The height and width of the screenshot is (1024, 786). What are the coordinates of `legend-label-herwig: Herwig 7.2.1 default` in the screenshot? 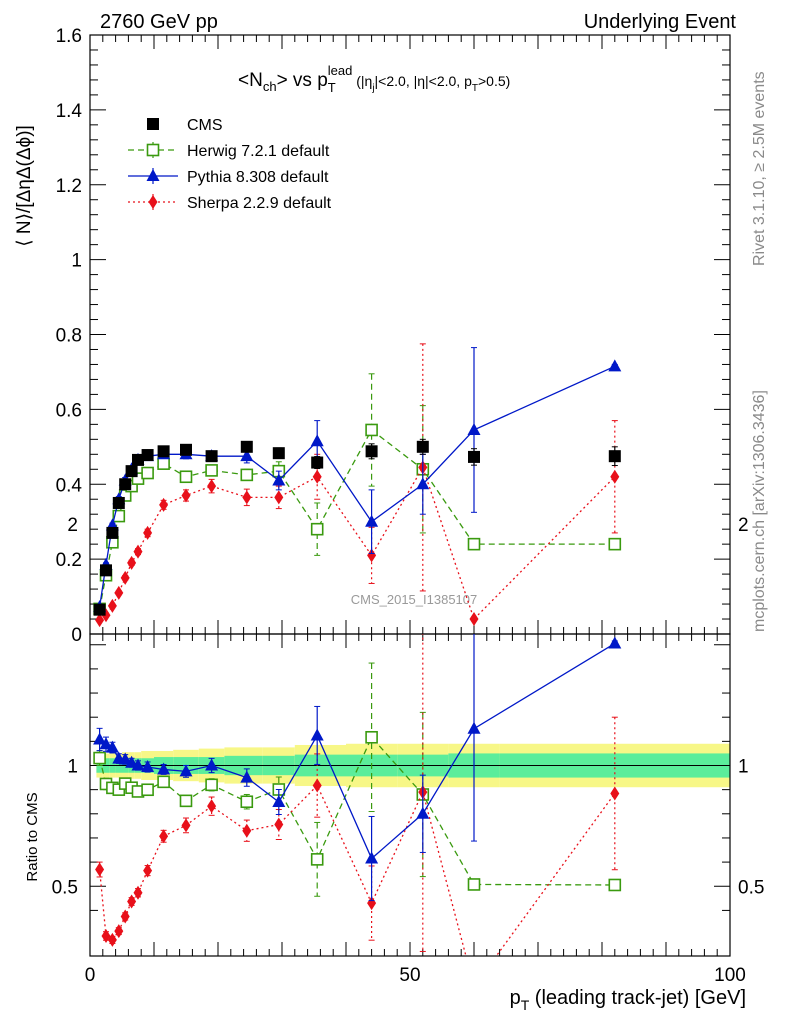 It's located at (258, 151).